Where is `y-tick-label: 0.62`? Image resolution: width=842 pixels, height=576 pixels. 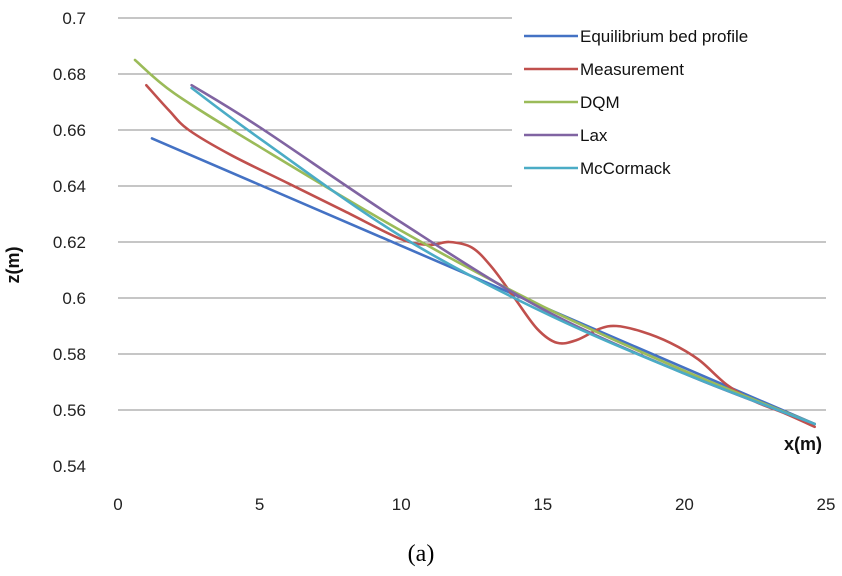
y-tick-label: 0.62 is located at coordinates (69, 242).